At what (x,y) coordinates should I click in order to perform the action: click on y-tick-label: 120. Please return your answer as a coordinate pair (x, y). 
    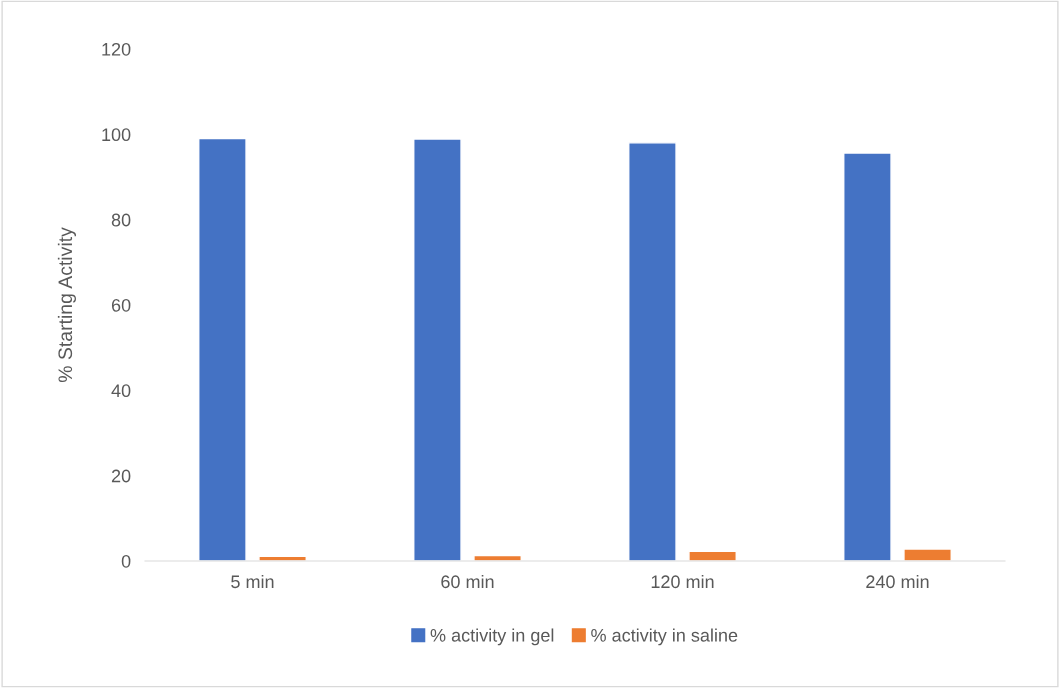
    Looking at the image, I should click on (116, 49).